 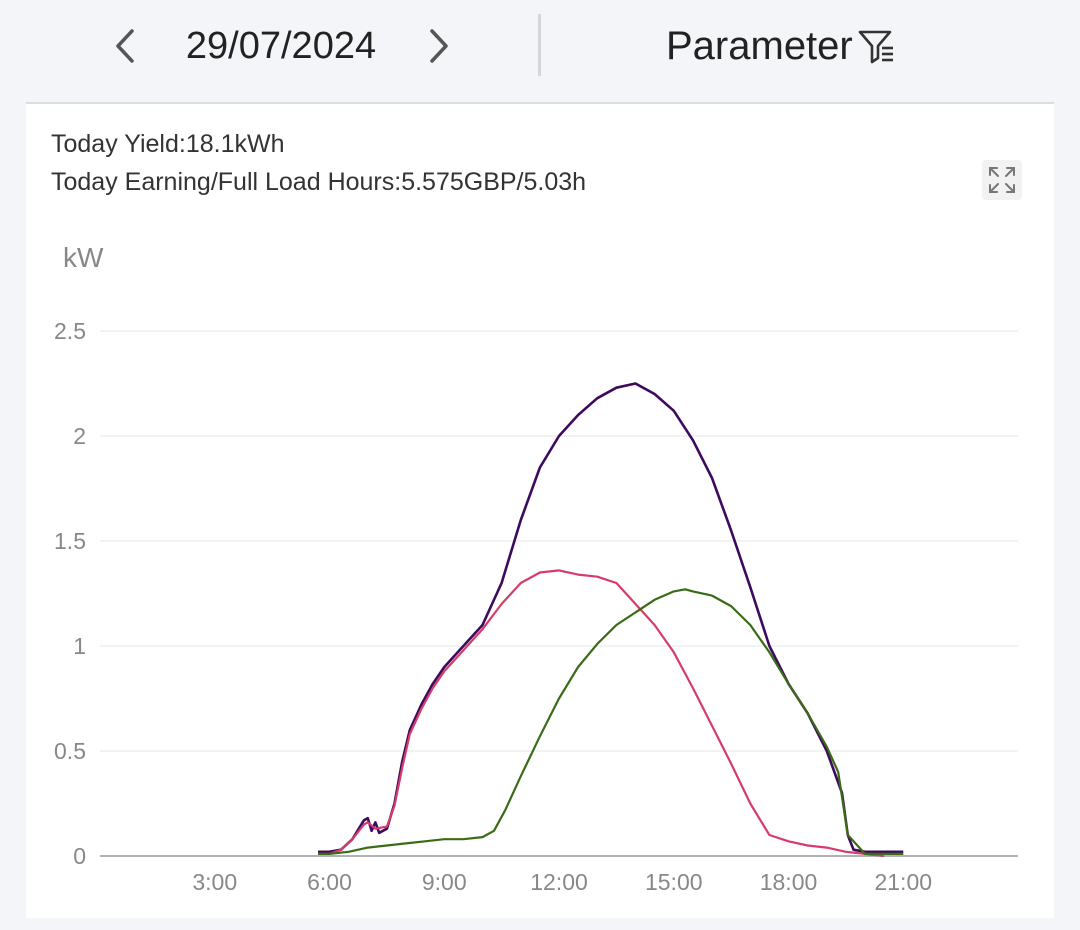 What do you see at coordinates (79, 856) in the screenshot?
I see `y-tick-label: 0` at bounding box center [79, 856].